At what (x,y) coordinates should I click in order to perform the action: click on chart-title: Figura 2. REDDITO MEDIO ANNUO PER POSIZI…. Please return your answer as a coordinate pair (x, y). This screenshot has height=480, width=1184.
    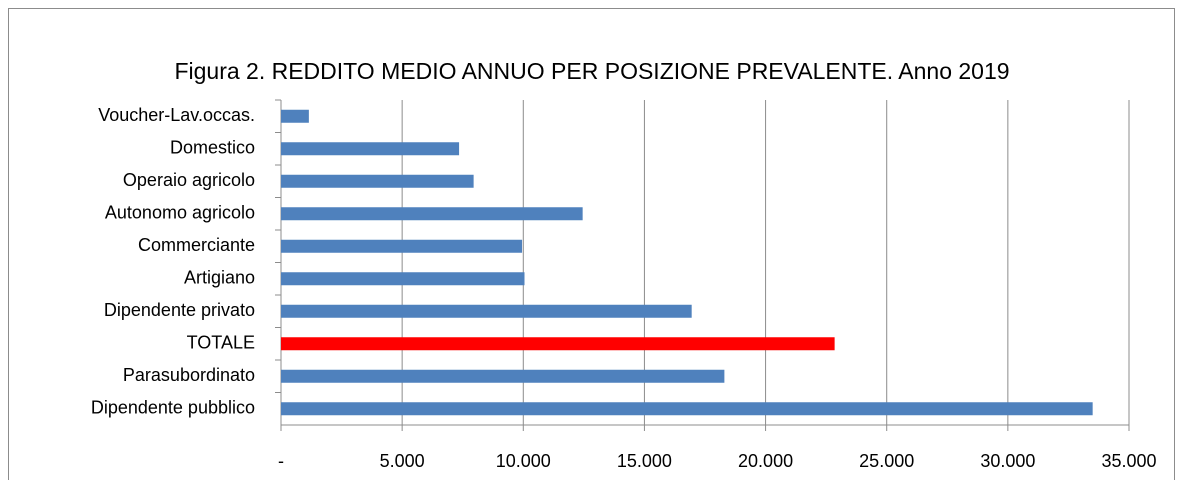
    Looking at the image, I should click on (591, 71).